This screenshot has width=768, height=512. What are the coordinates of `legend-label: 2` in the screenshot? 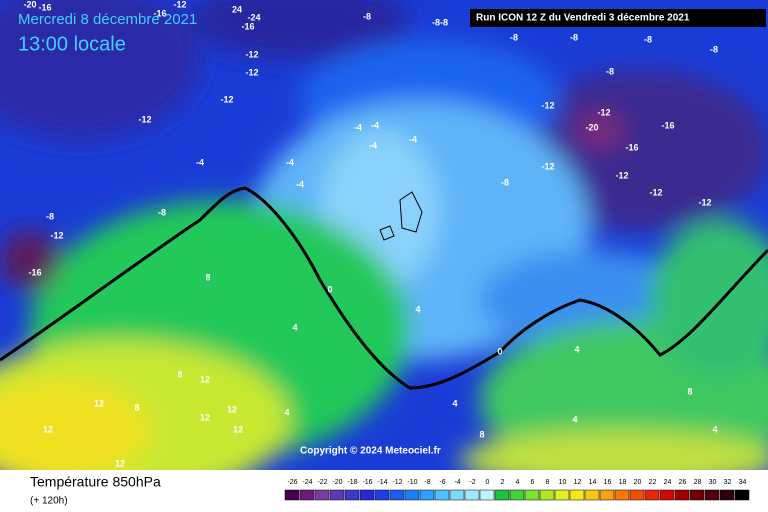 It's located at (503, 482).